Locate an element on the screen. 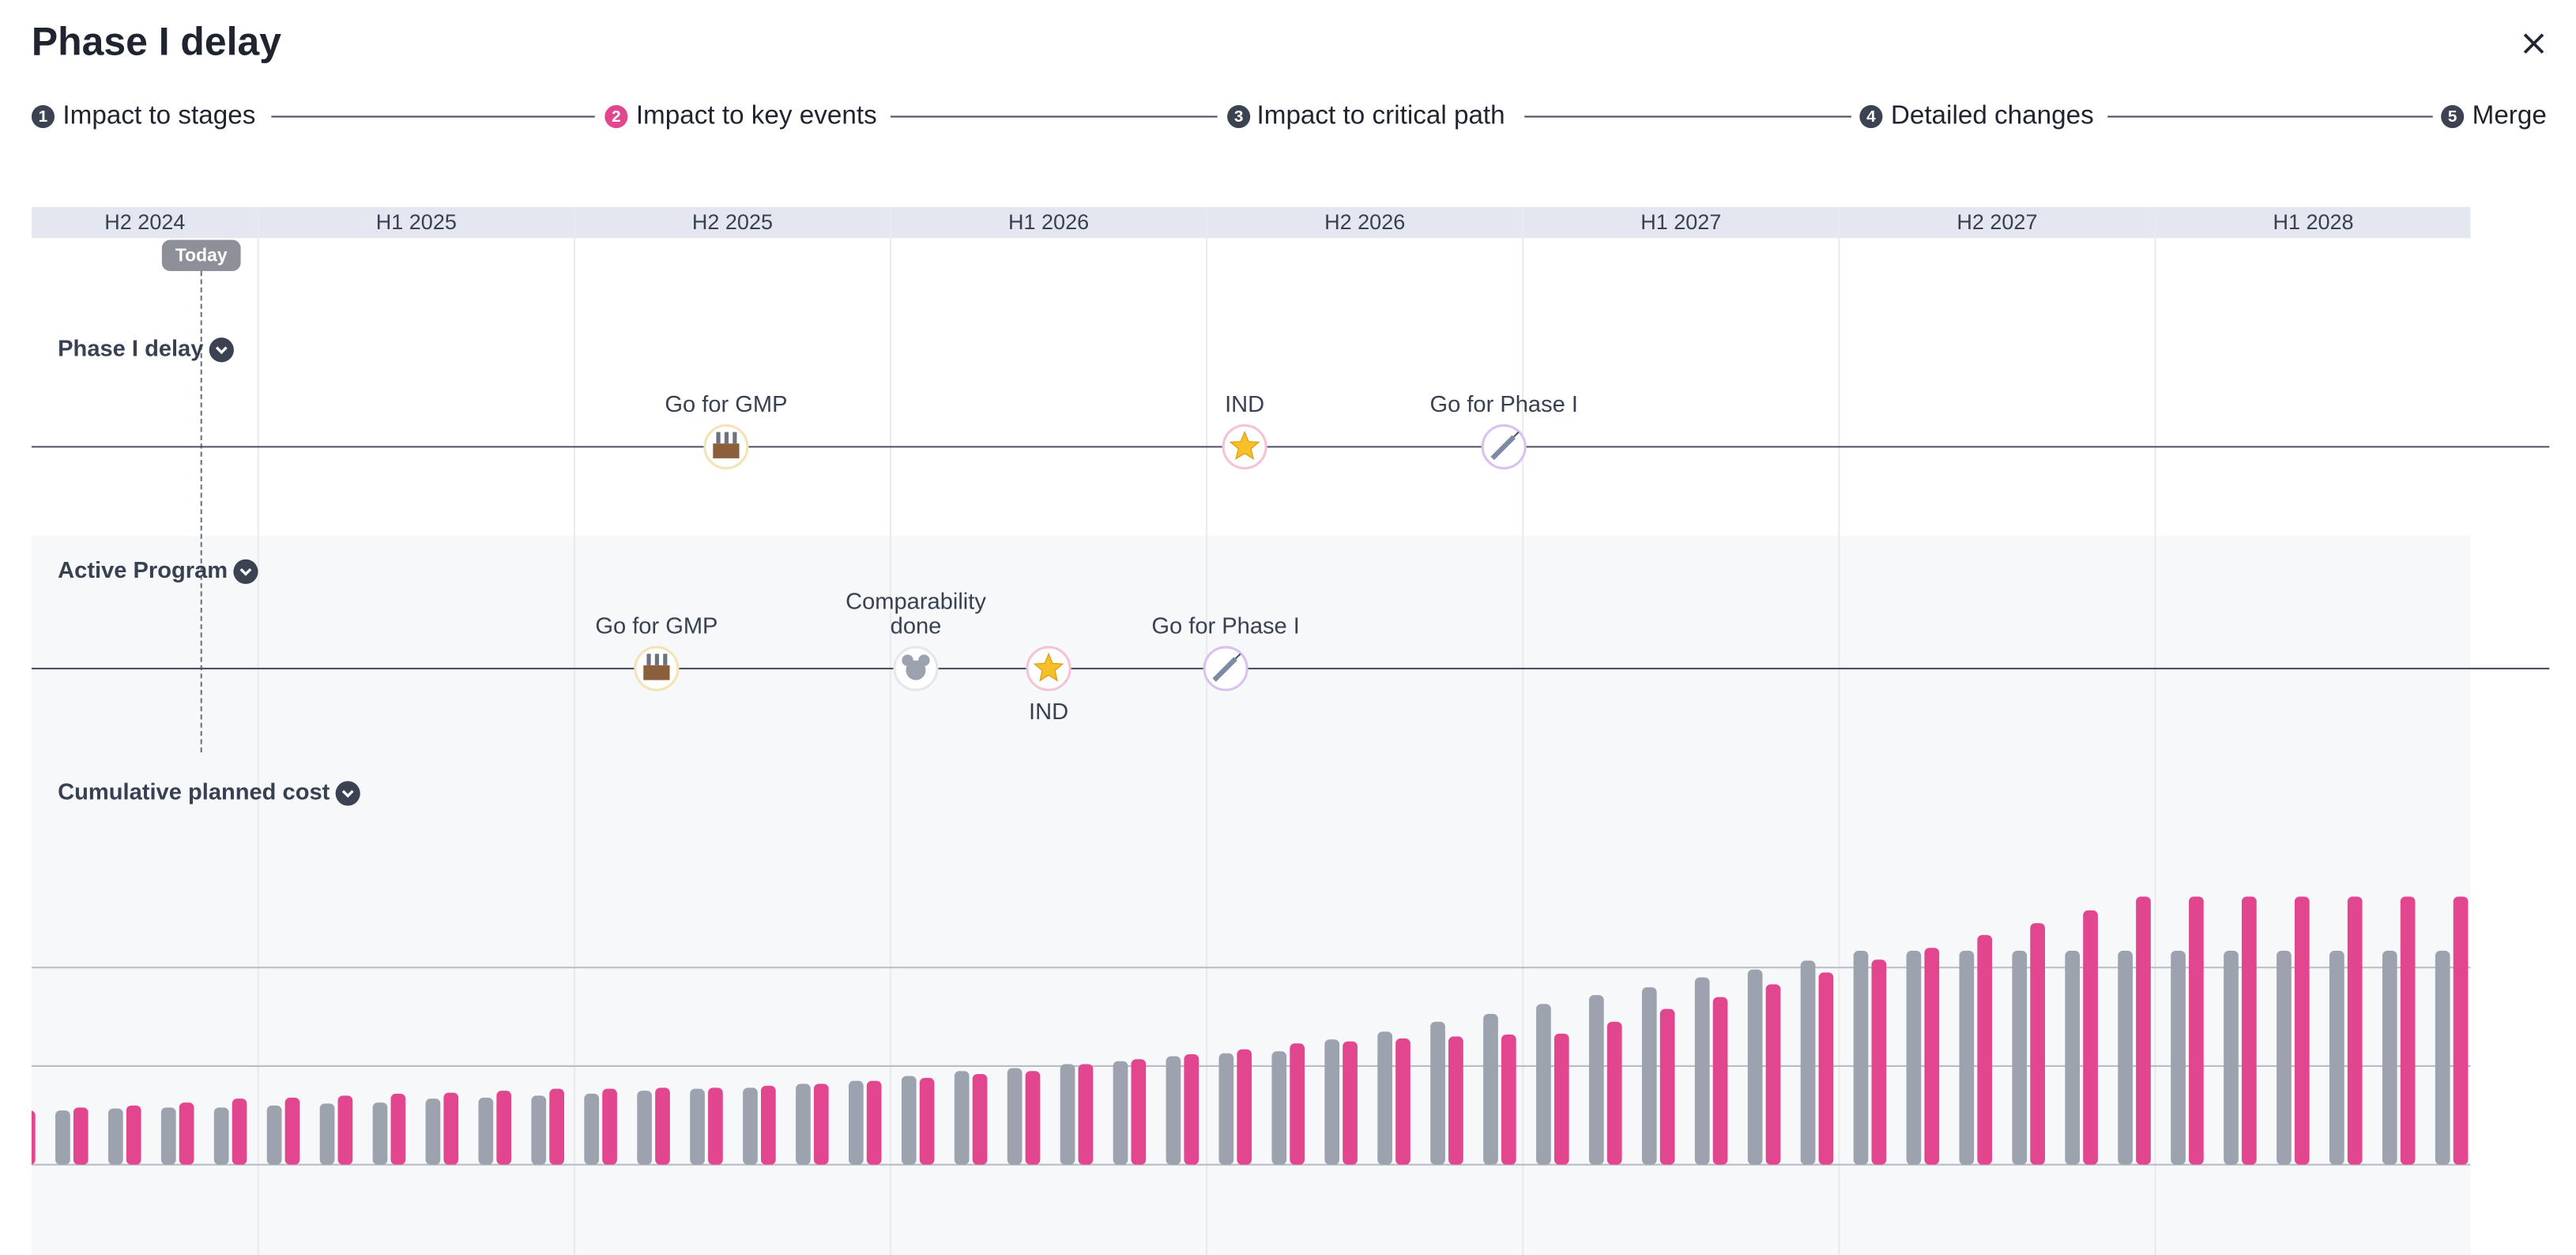  period-label: H1 2027 is located at coordinates (1680, 222).